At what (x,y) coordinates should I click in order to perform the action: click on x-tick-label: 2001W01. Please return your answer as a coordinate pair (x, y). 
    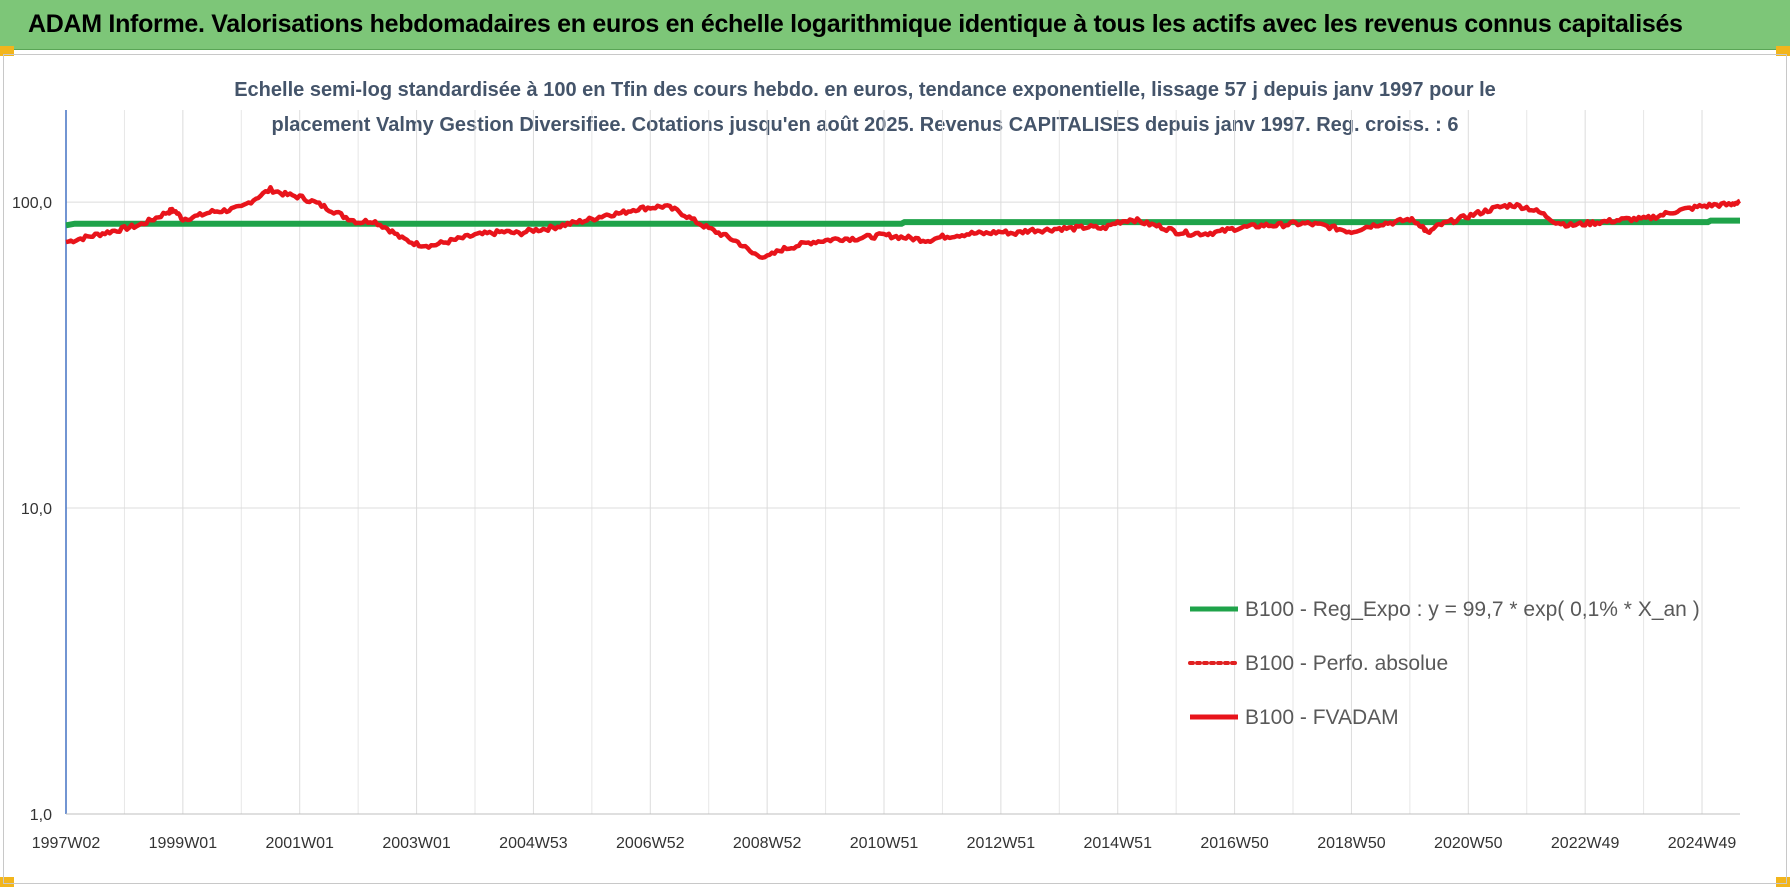
    Looking at the image, I should click on (299, 843).